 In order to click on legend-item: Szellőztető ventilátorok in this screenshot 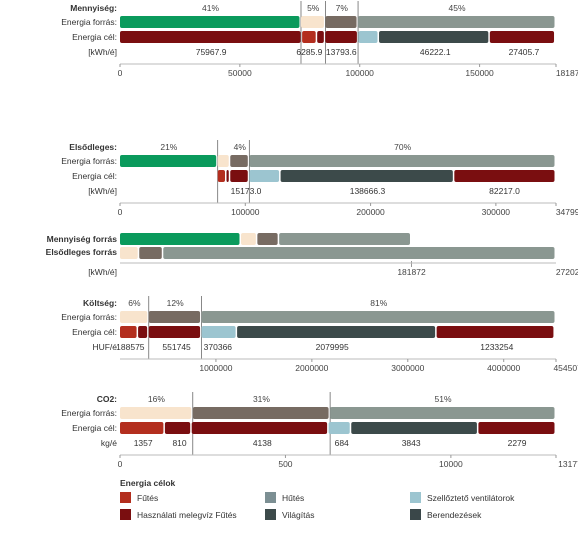, I will do `click(485, 497)`.